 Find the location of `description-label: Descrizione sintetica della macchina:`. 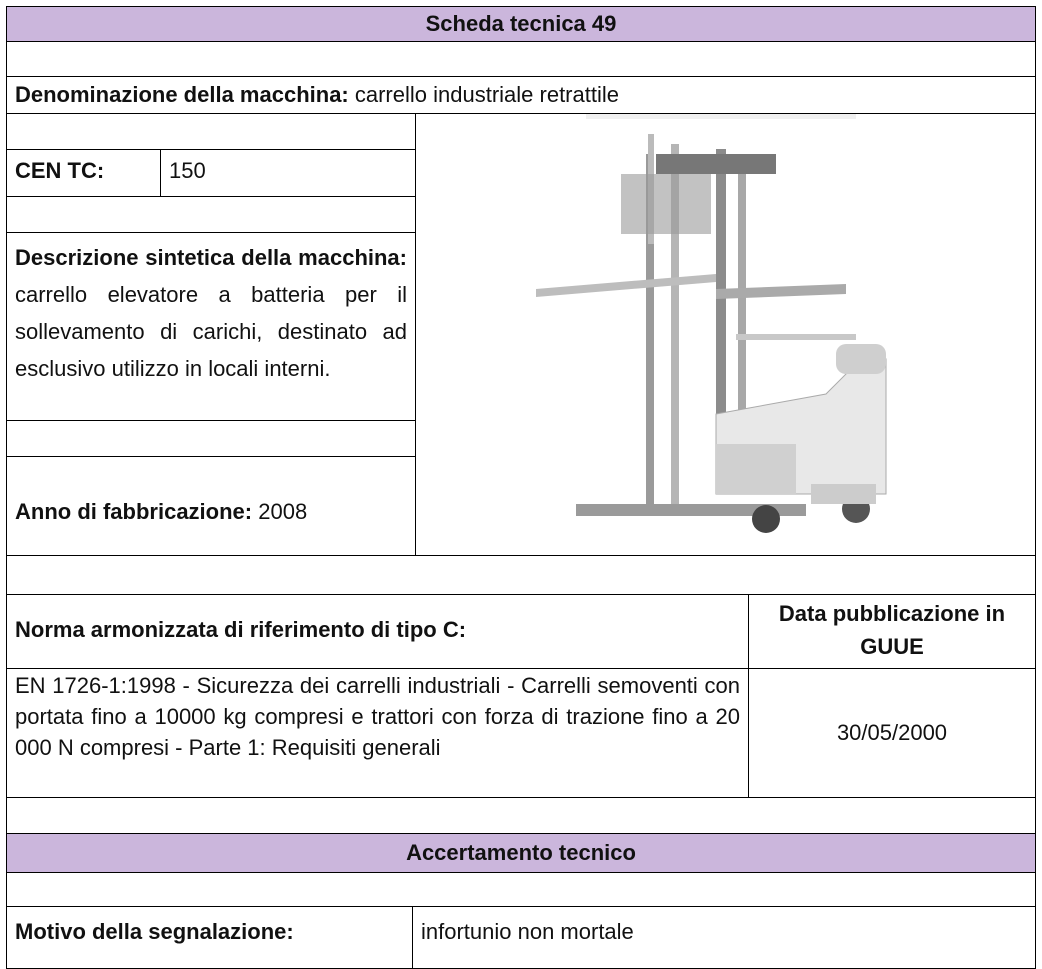

description-label: Descrizione sintetica della macchina: is located at coordinates (211, 257).